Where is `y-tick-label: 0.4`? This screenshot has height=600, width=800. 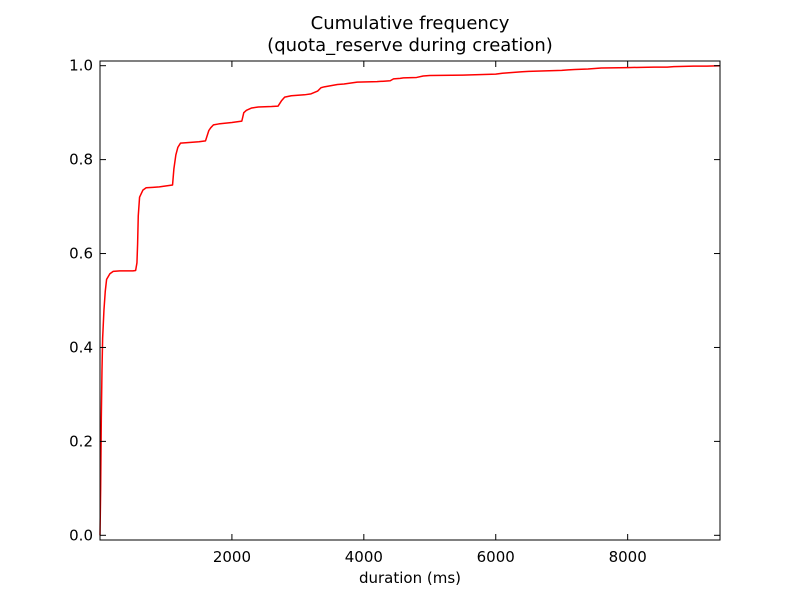
y-tick-label: 0.4 is located at coordinates (81, 347).